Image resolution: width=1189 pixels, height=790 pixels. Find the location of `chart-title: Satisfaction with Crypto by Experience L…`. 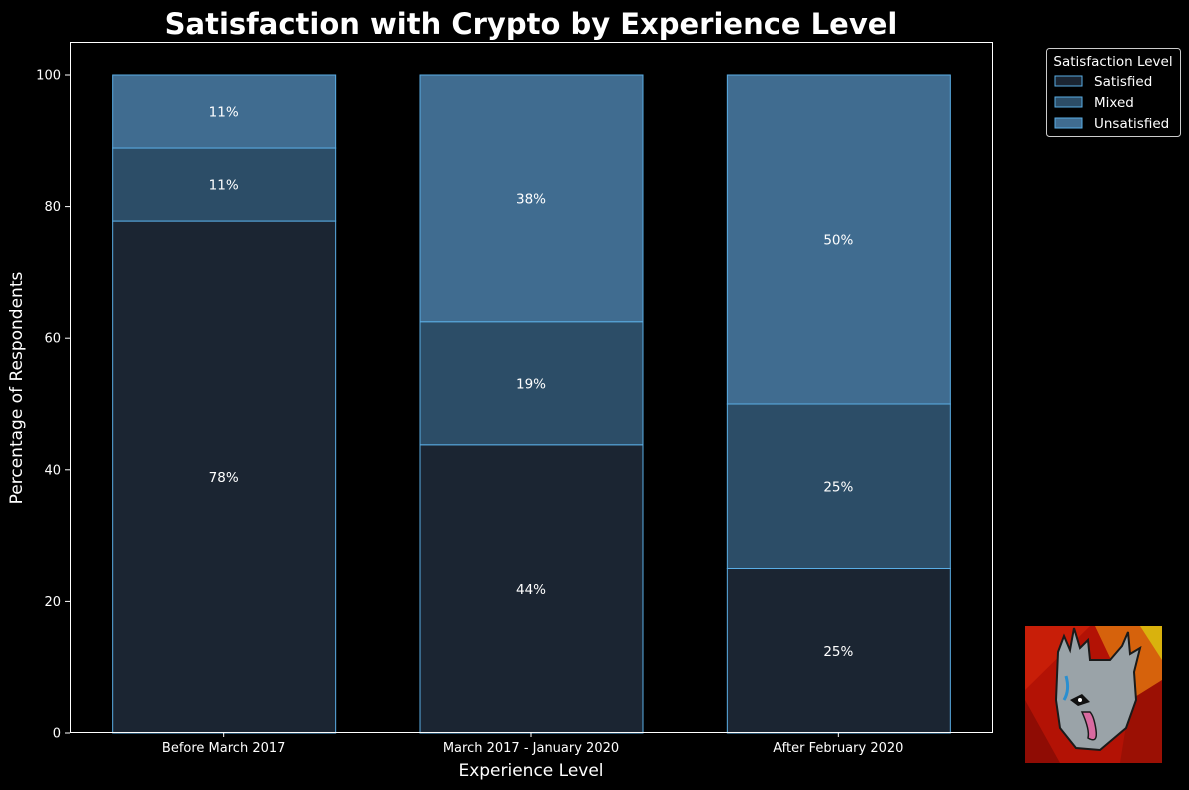

chart-title: Satisfaction with Crypto by Experience L… is located at coordinates (531, 24).